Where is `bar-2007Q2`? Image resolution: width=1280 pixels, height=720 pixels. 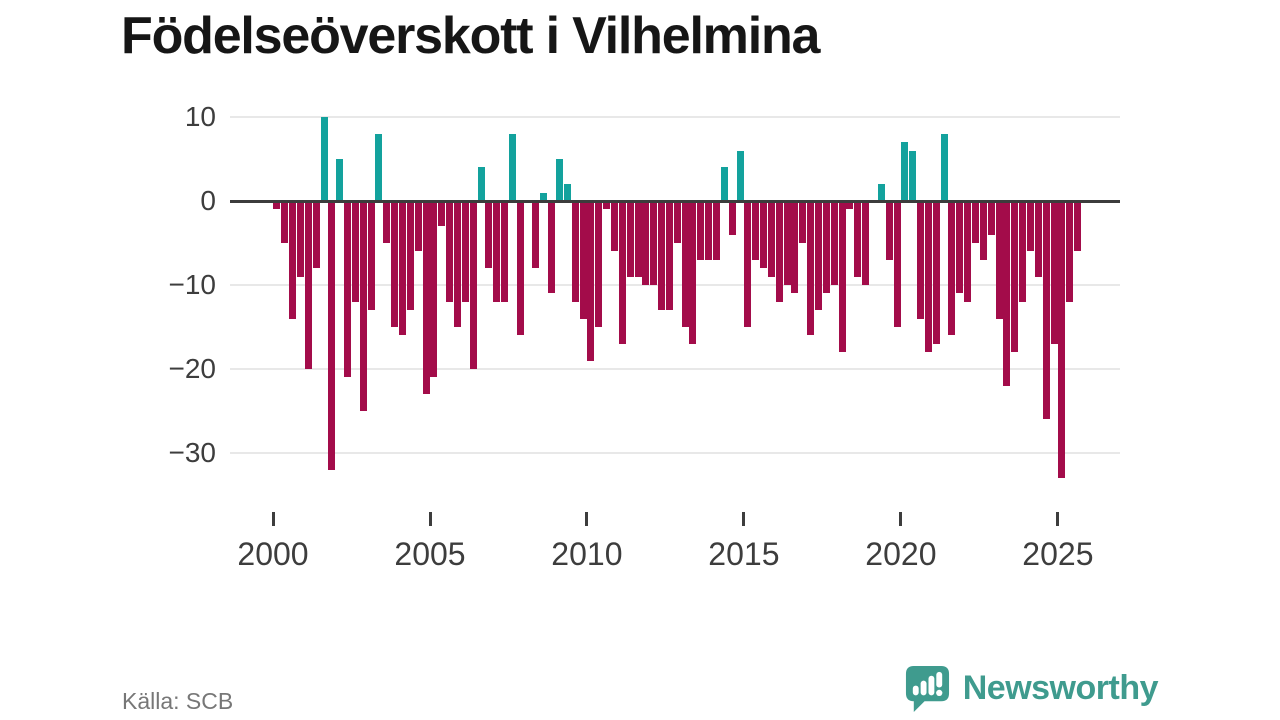
bar-2007Q2 is located at coordinates (504, 251).